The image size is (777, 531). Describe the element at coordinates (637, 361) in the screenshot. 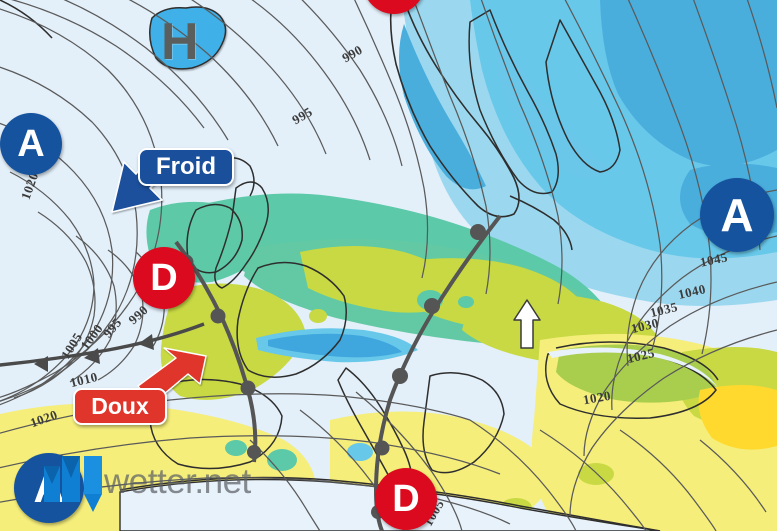

I see `black-sea-coast` at that location.